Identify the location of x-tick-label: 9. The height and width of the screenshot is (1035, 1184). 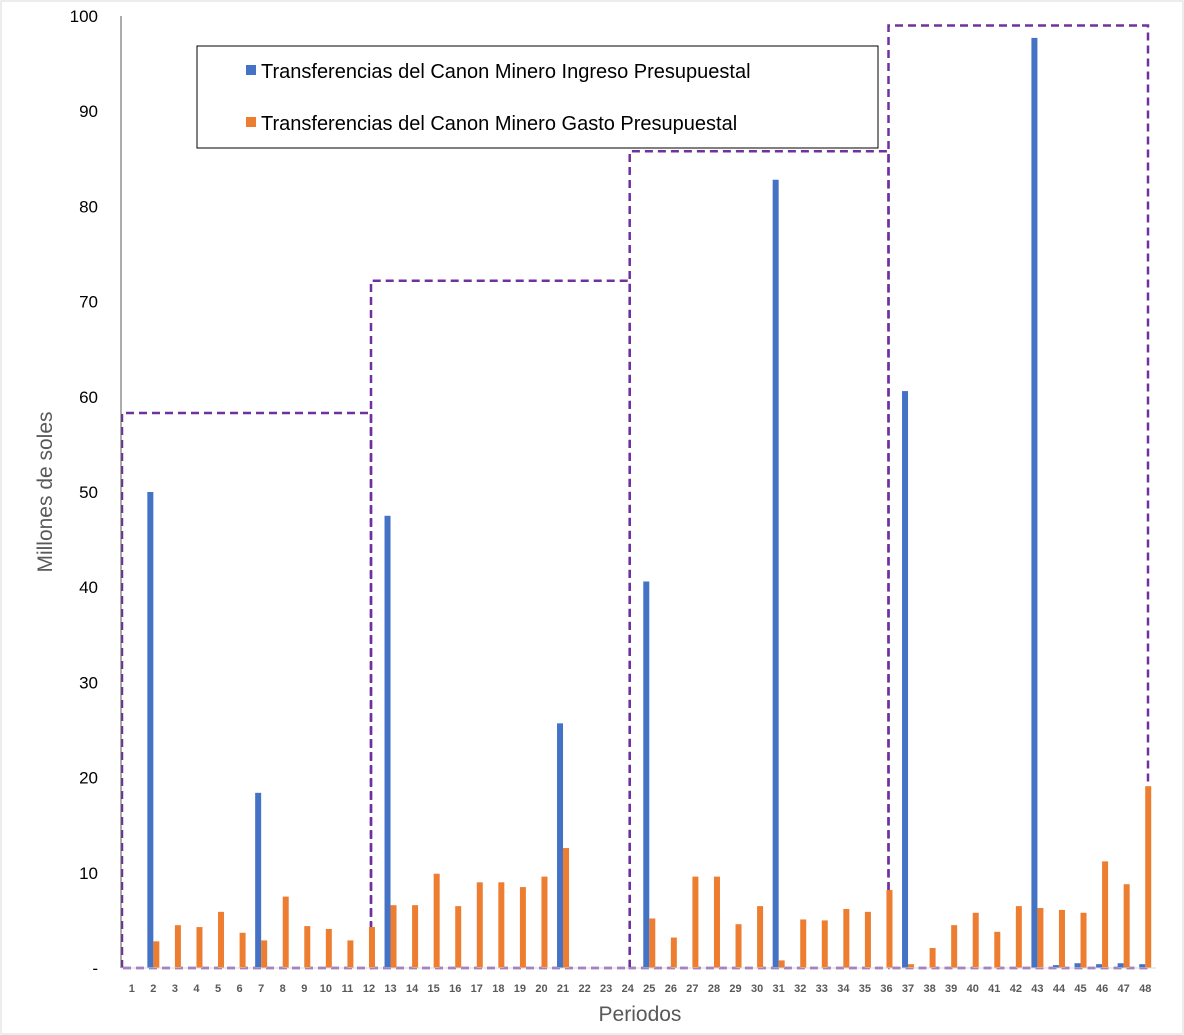
(304, 989).